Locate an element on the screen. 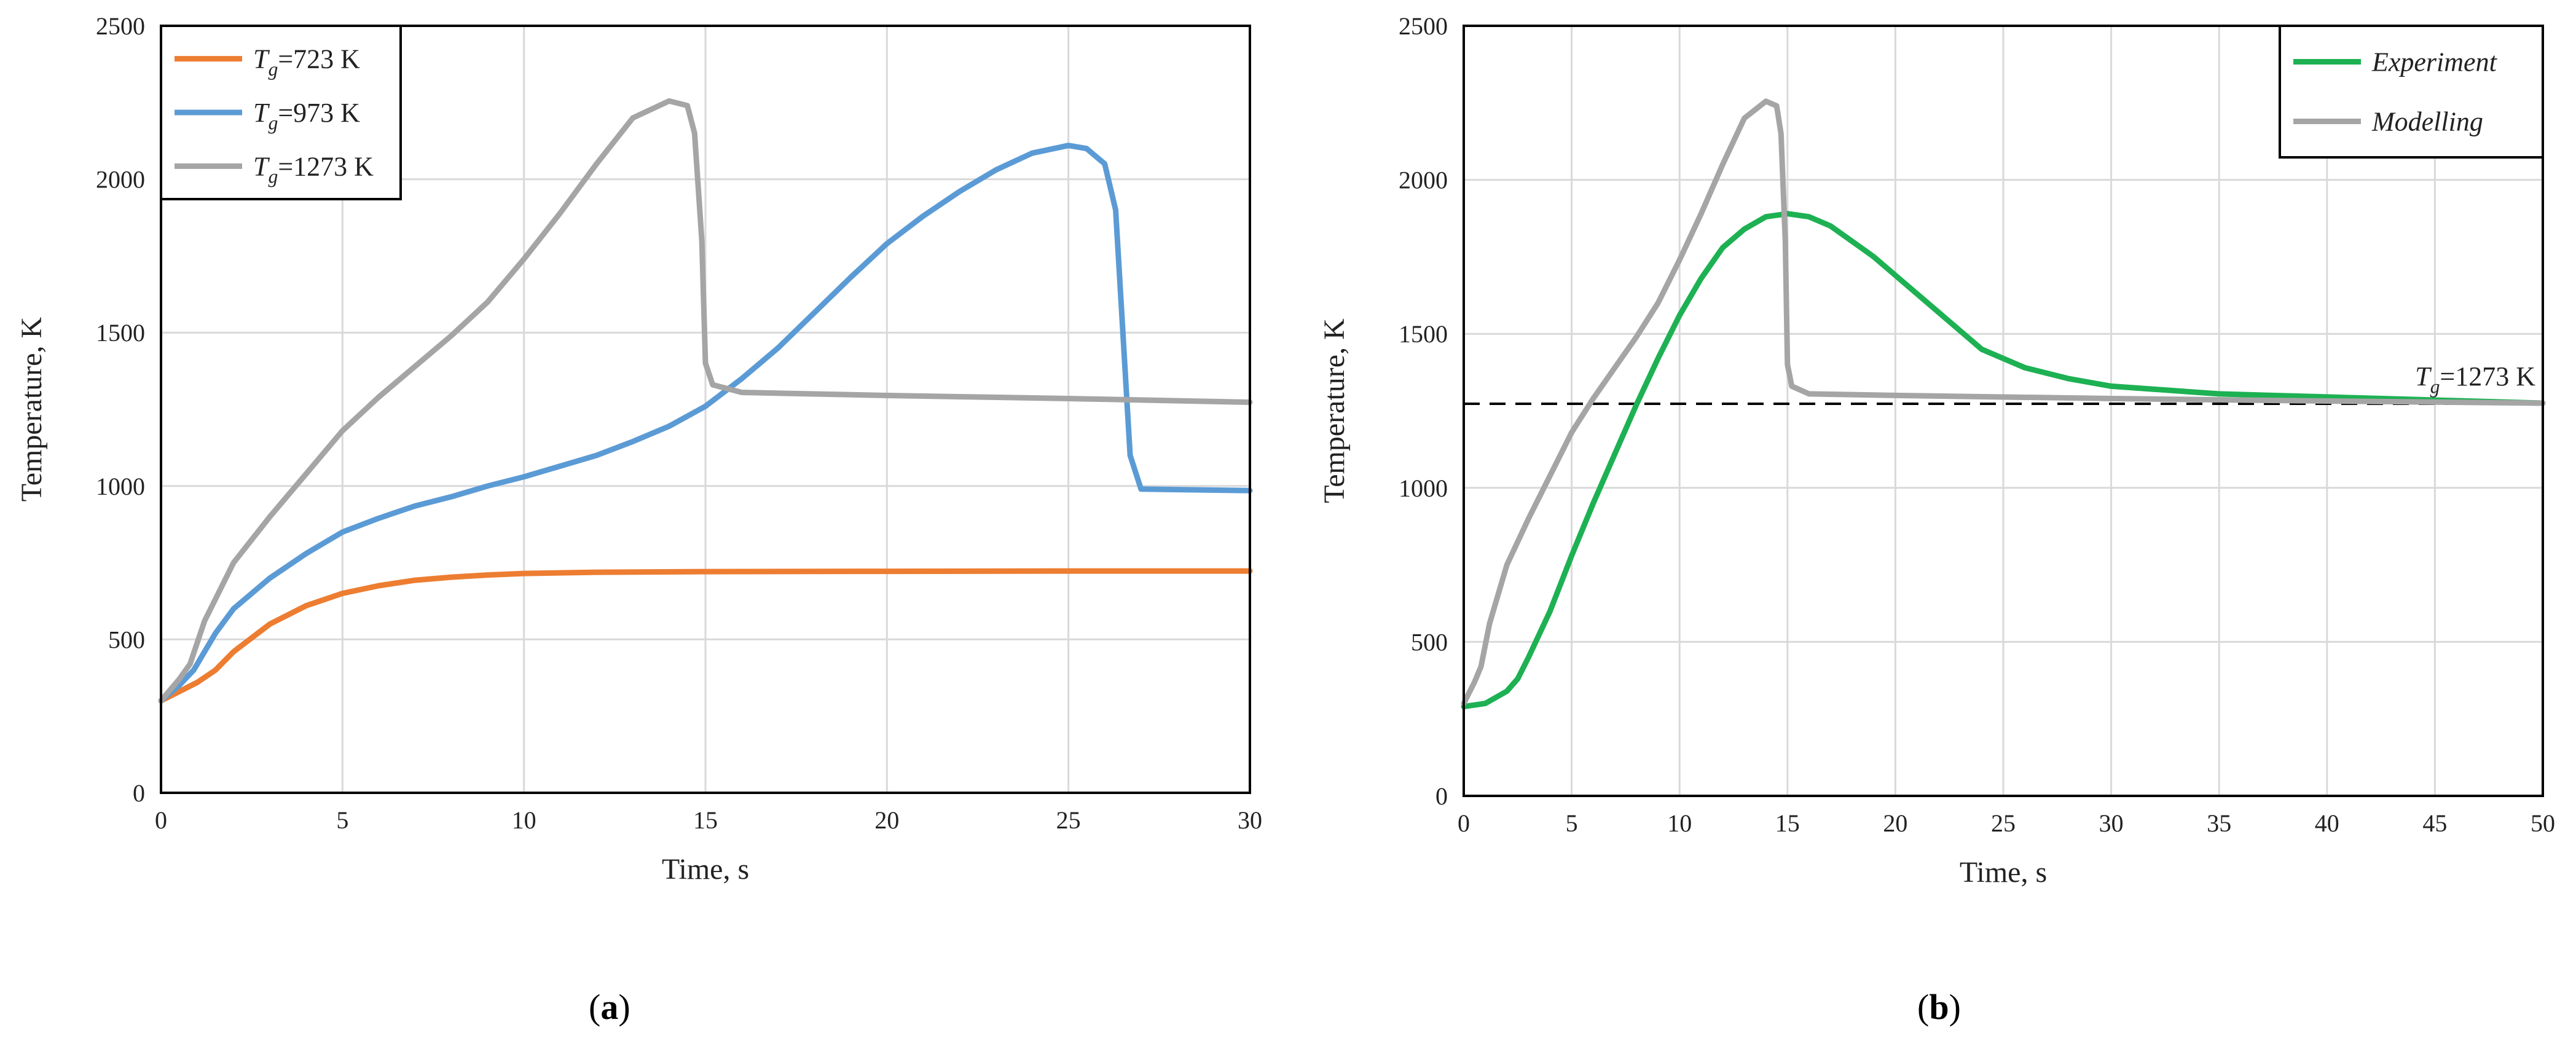  legend-box is located at coordinates (2411, 92).